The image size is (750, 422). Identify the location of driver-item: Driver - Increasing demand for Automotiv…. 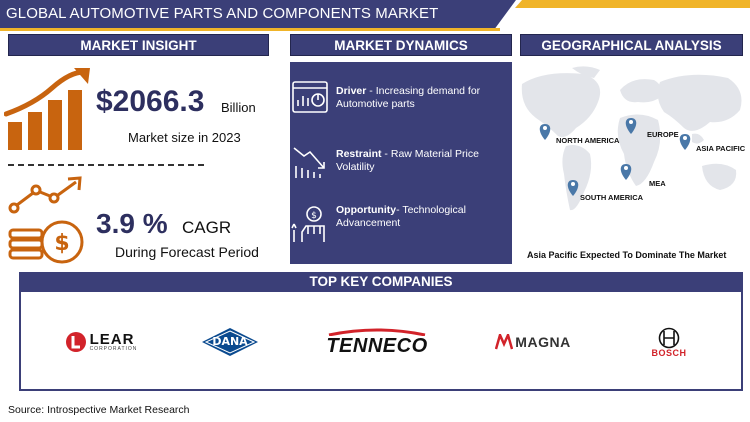
(408, 97).